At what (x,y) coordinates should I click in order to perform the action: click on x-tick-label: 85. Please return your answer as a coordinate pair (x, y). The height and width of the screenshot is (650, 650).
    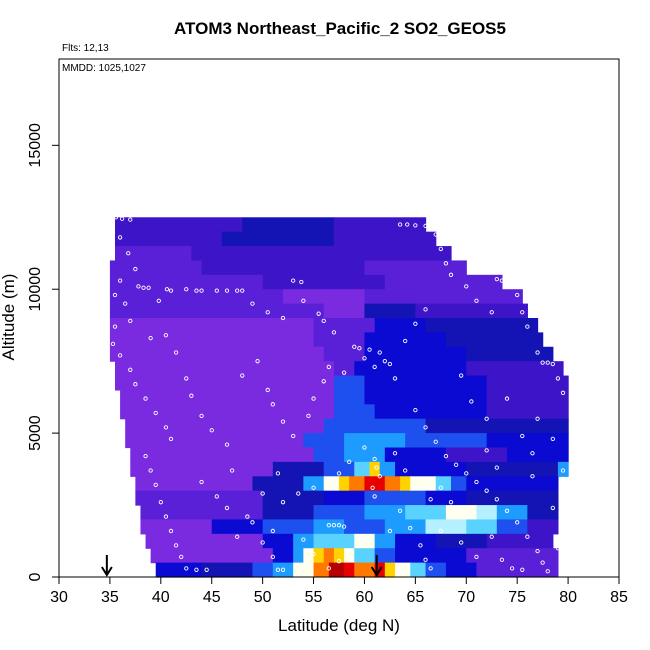
    Looking at the image, I should click on (619, 597).